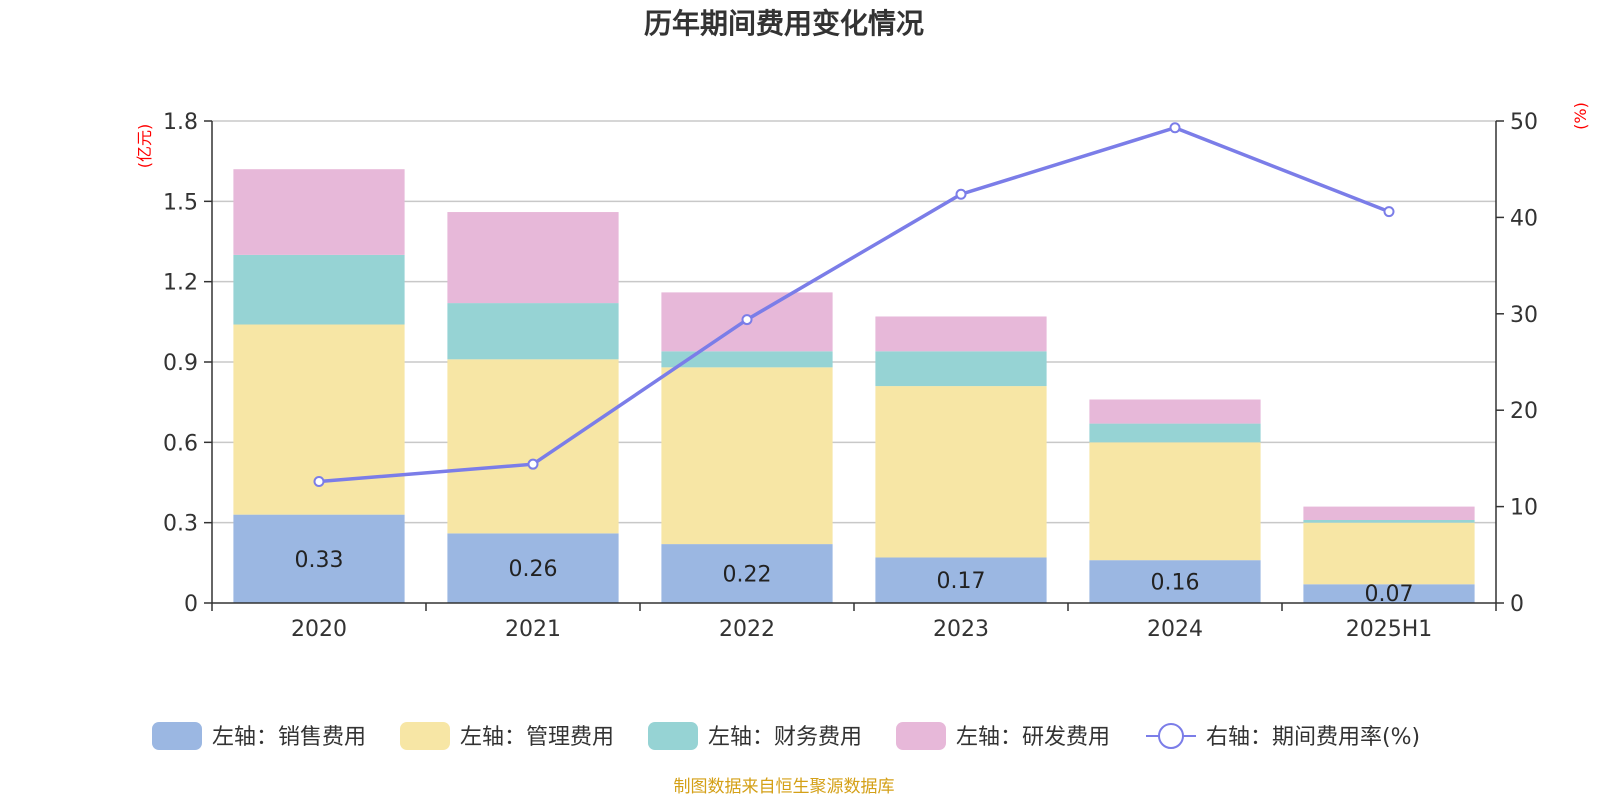  What do you see at coordinates (747, 629) in the screenshot?
I see `x-tick-label: 2022` at bounding box center [747, 629].